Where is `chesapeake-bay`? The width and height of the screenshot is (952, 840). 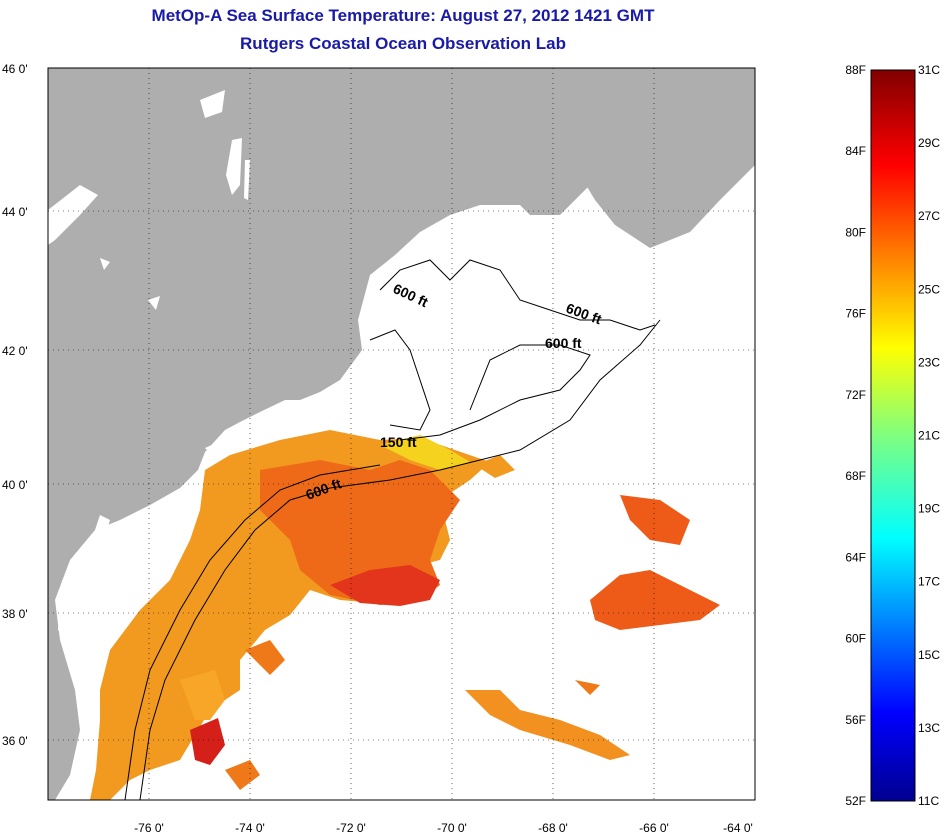
chesapeake-bay is located at coordinates (84, 602).